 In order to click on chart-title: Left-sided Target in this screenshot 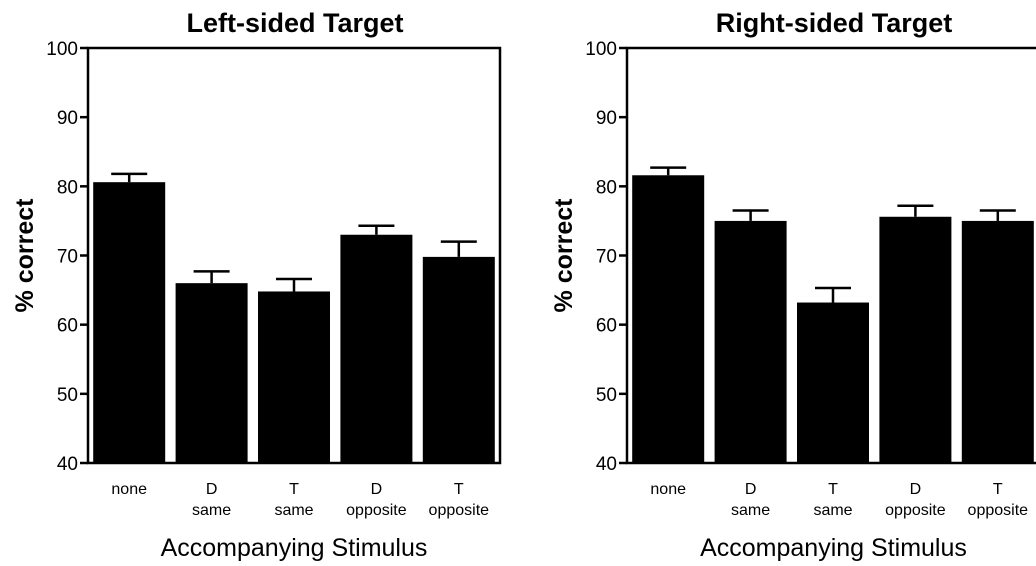, I will do `click(294, 23)`.